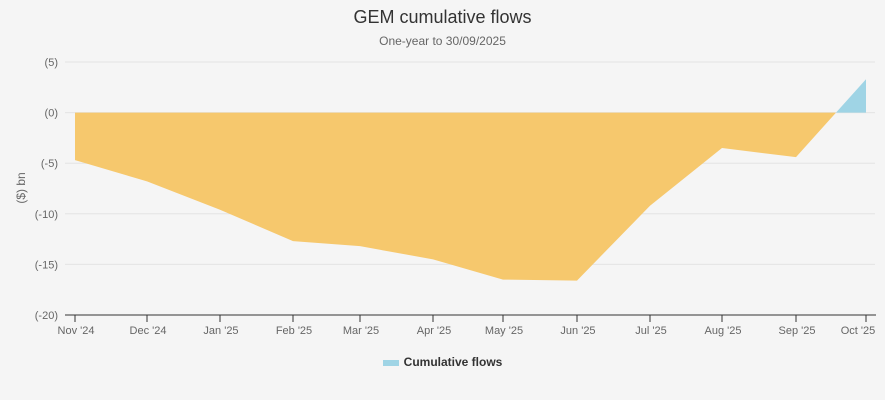 The height and width of the screenshot is (400, 885). What do you see at coordinates (434, 331) in the screenshot?
I see `svg-text: Apr '25` at bounding box center [434, 331].